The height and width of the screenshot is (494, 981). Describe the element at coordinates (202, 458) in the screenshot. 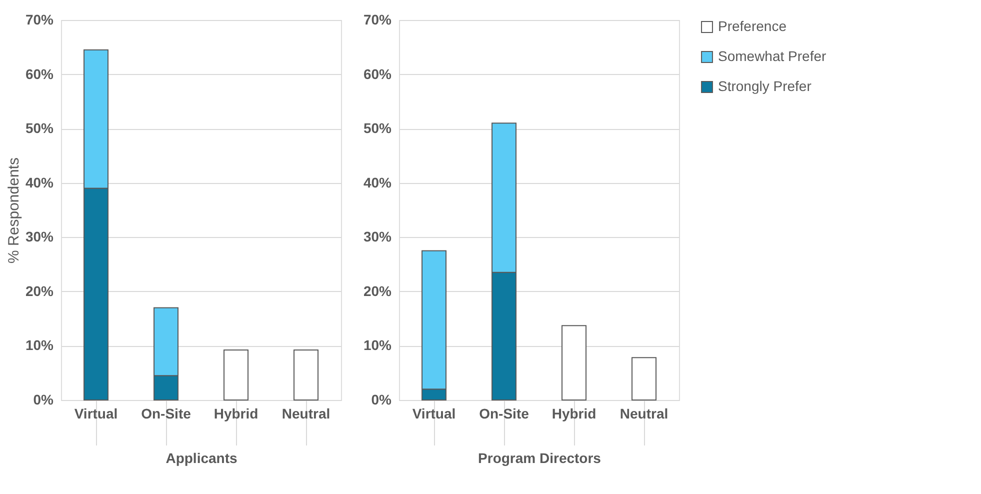

I see `x-axis-title: Applicants` at that location.